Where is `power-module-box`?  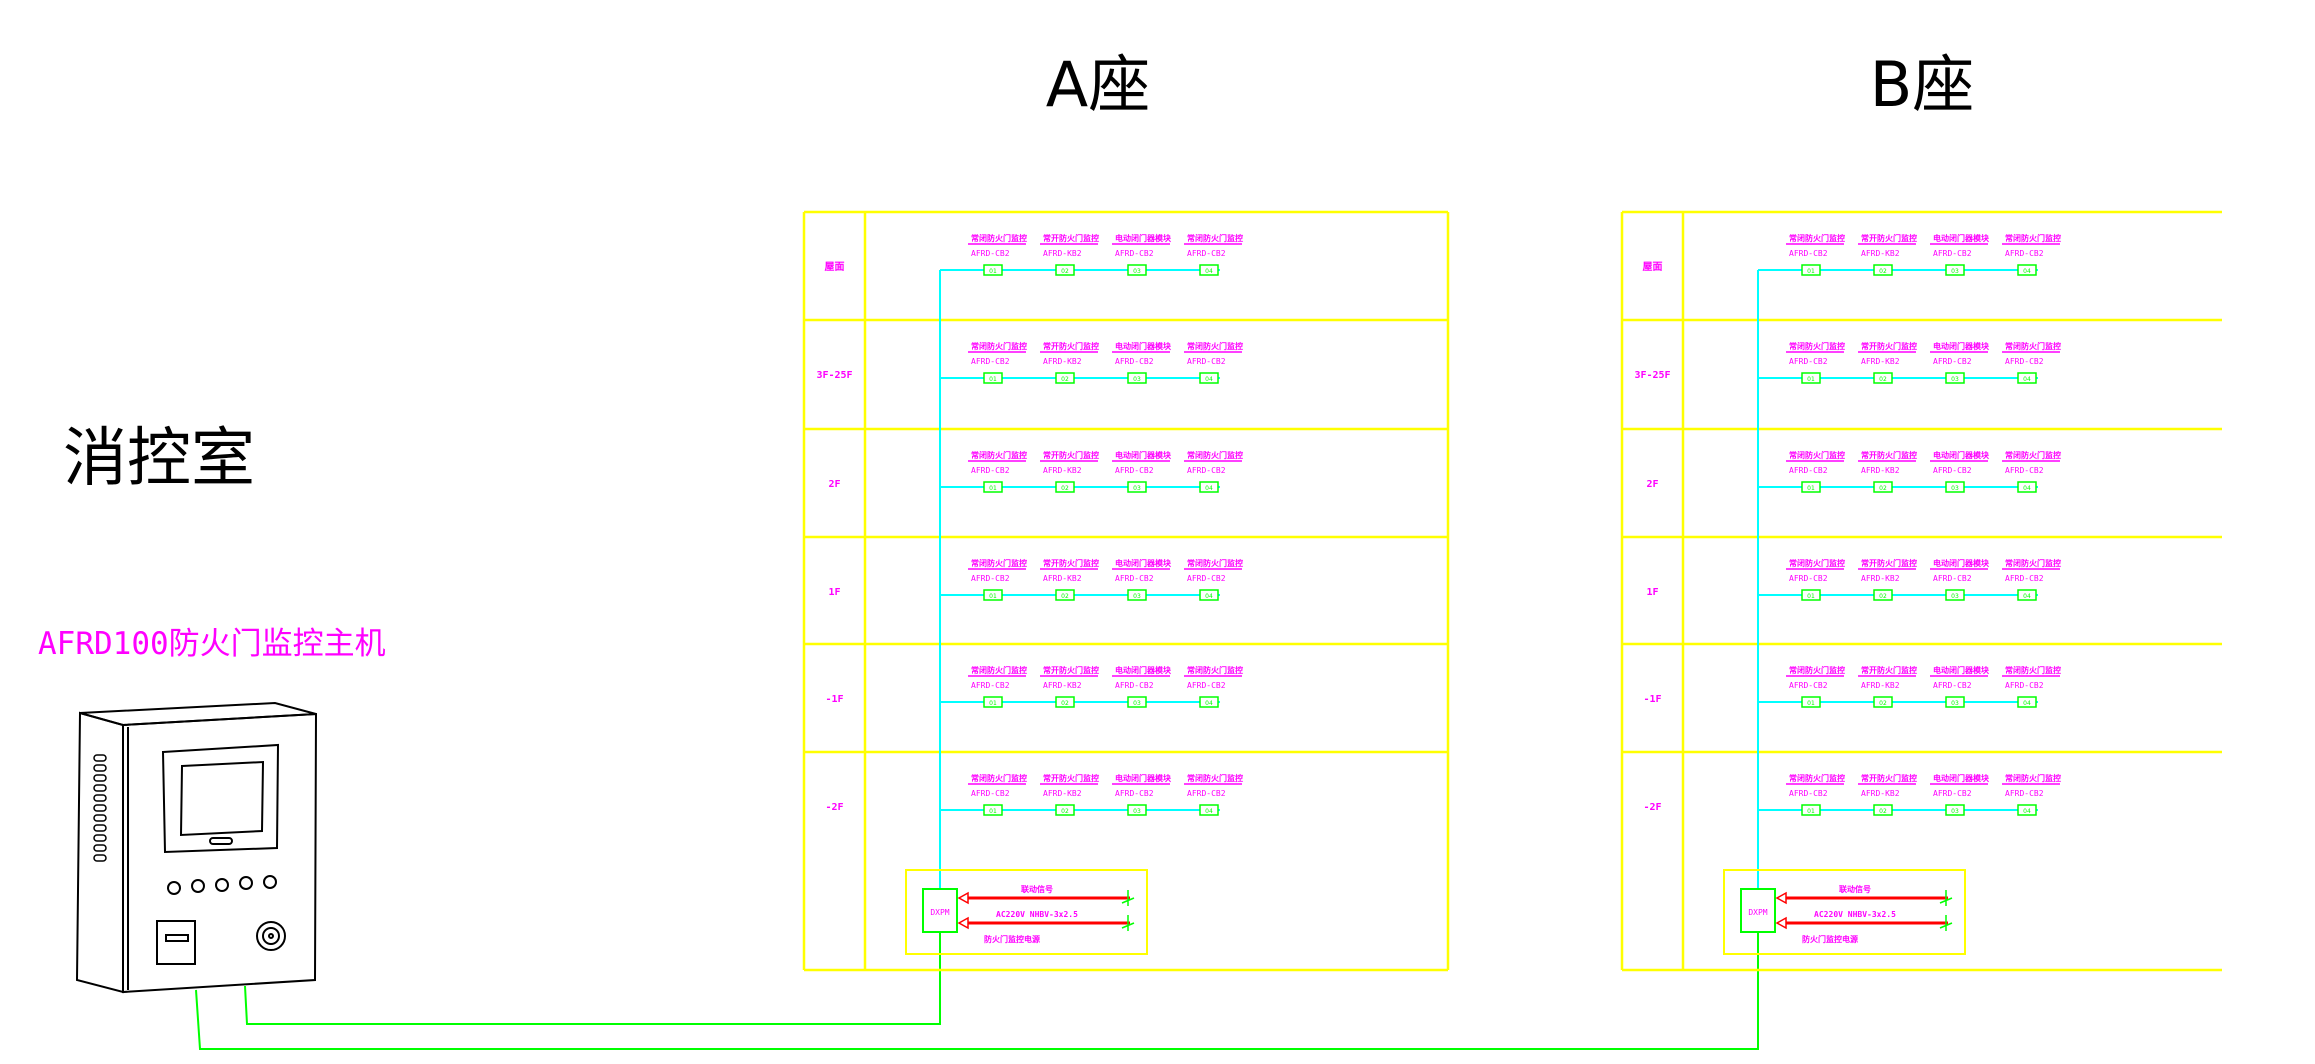
power-module-box is located at coordinates (1758, 910).